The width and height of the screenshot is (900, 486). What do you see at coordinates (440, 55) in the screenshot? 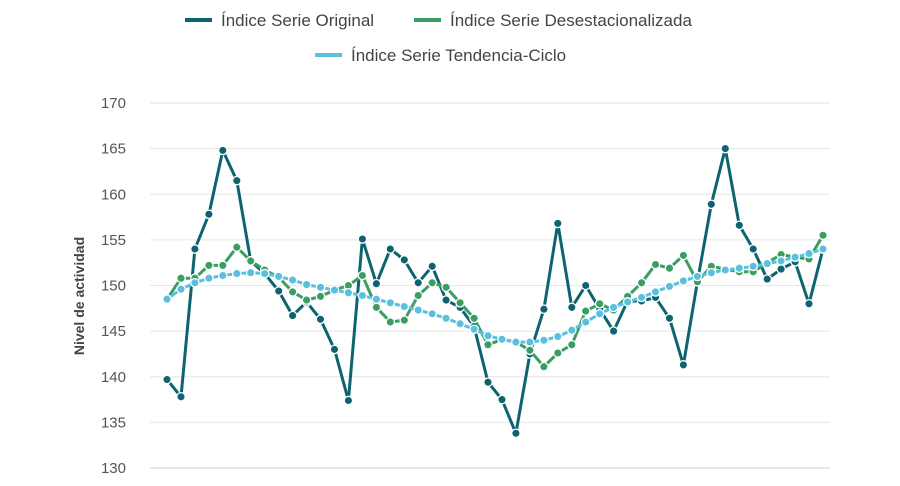
I see `legend-item-tendencia-ciclo: Índice Serie Tendencia-Ciclo` at bounding box center [440, 55].